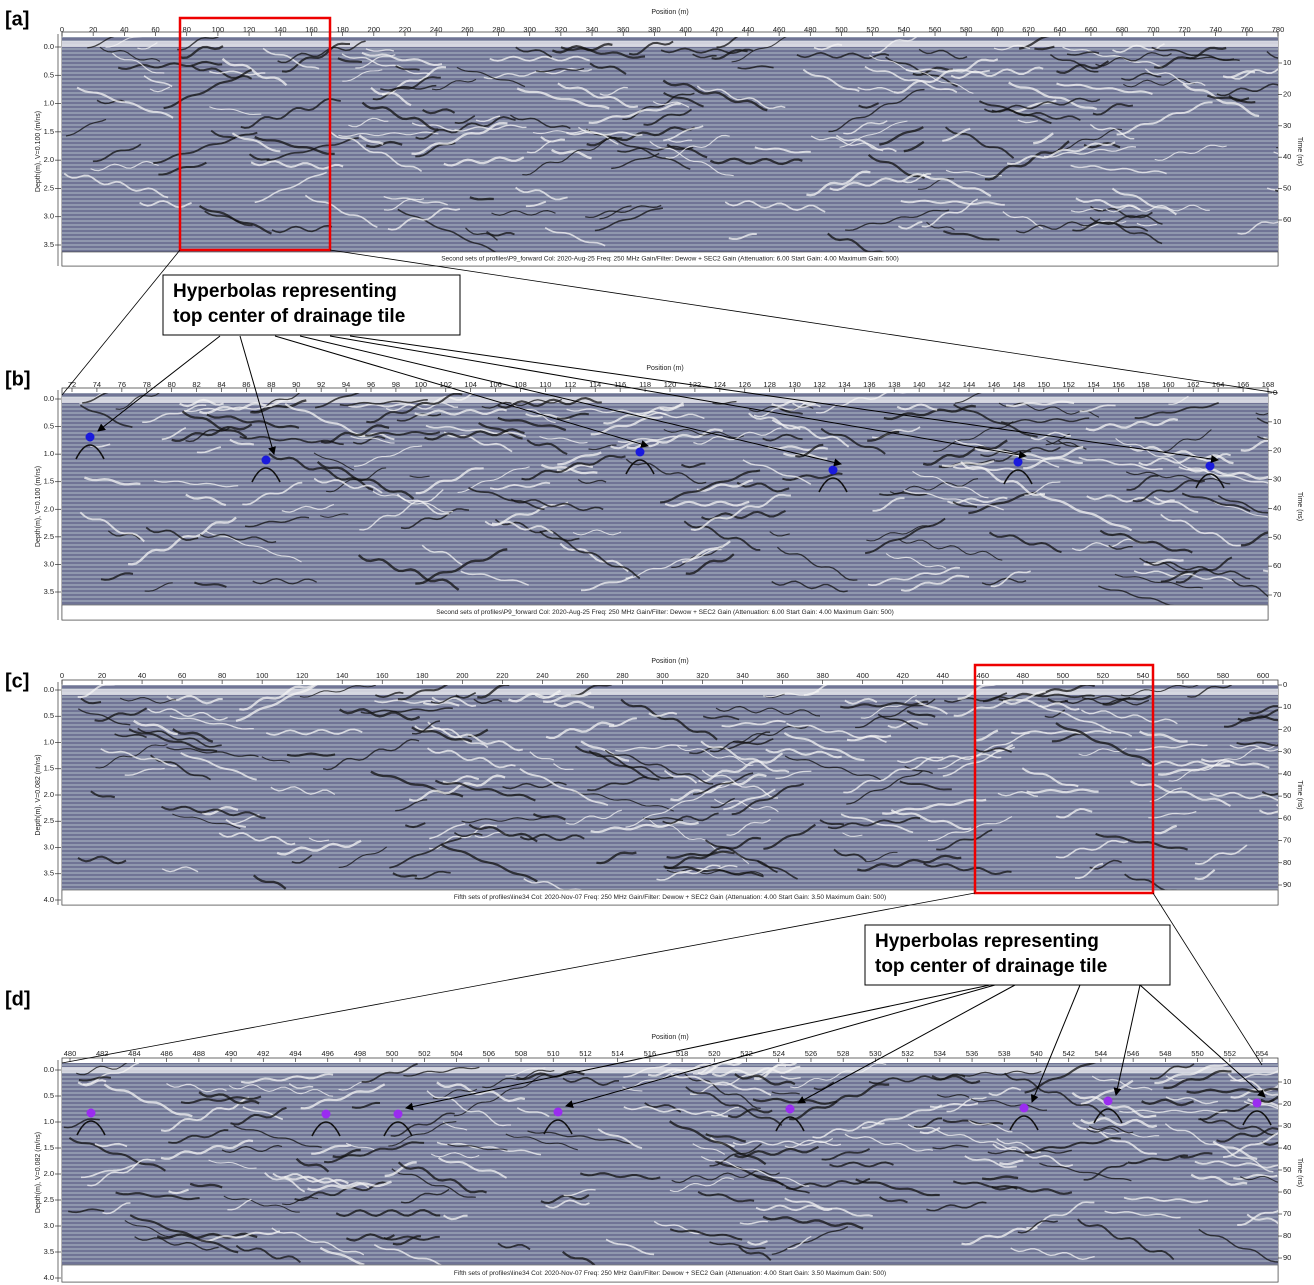  What do you see at coordinates (1257, 1103) in the screenshot?
I see `tile-marker` at bounding box center [1257, 1103].